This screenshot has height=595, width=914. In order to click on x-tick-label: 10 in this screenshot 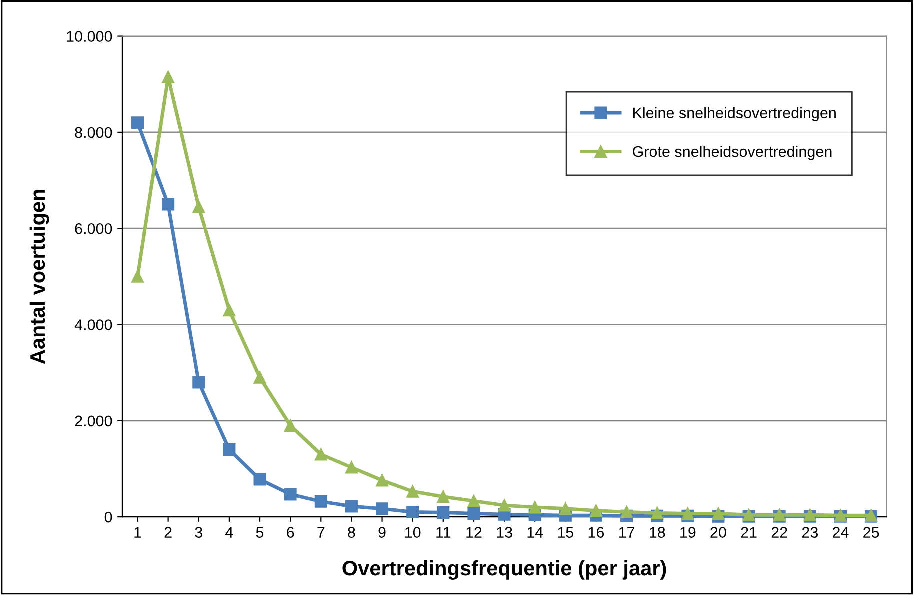, I will do `click(413, 532)`.